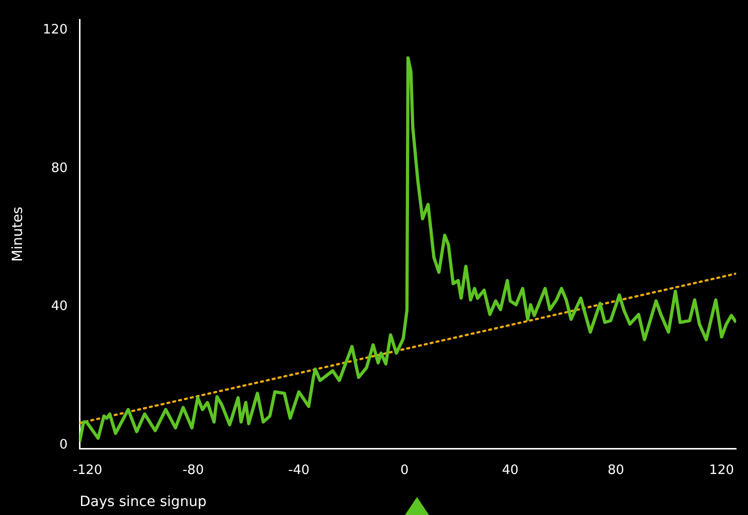 The image size is (748, 515). I want to click on x-tick-label: -40, so click(299, 470).